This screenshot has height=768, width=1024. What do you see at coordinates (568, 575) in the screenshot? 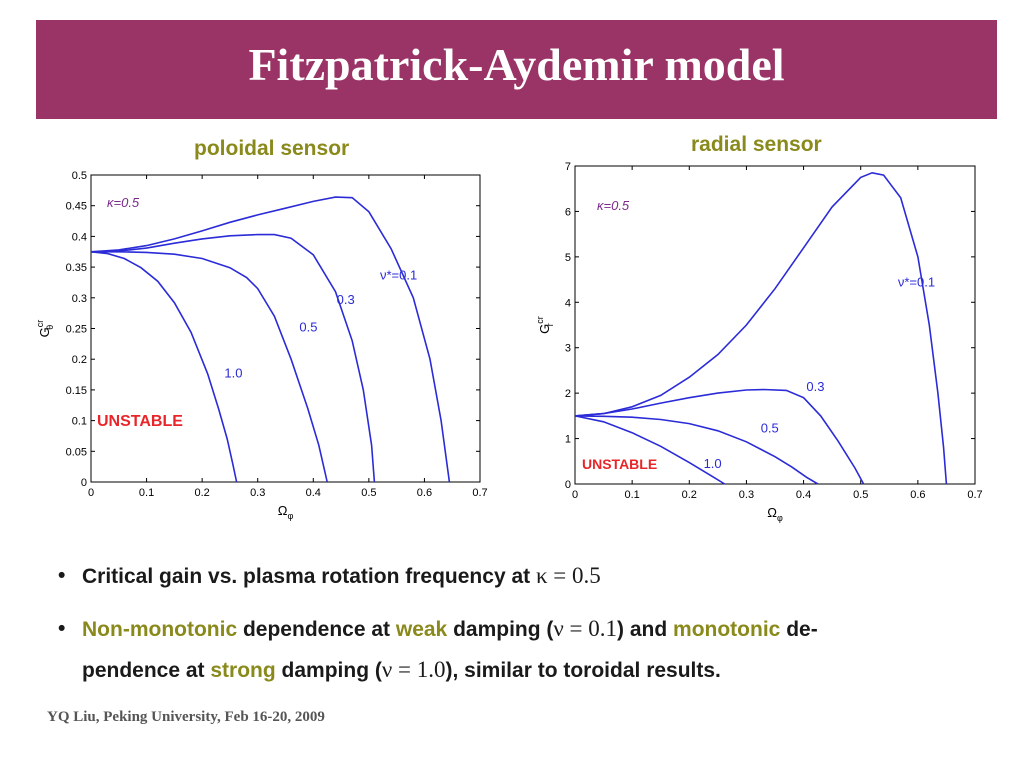
I see `math-kappa: κ = 0.5` at bounding box center [568, 575].